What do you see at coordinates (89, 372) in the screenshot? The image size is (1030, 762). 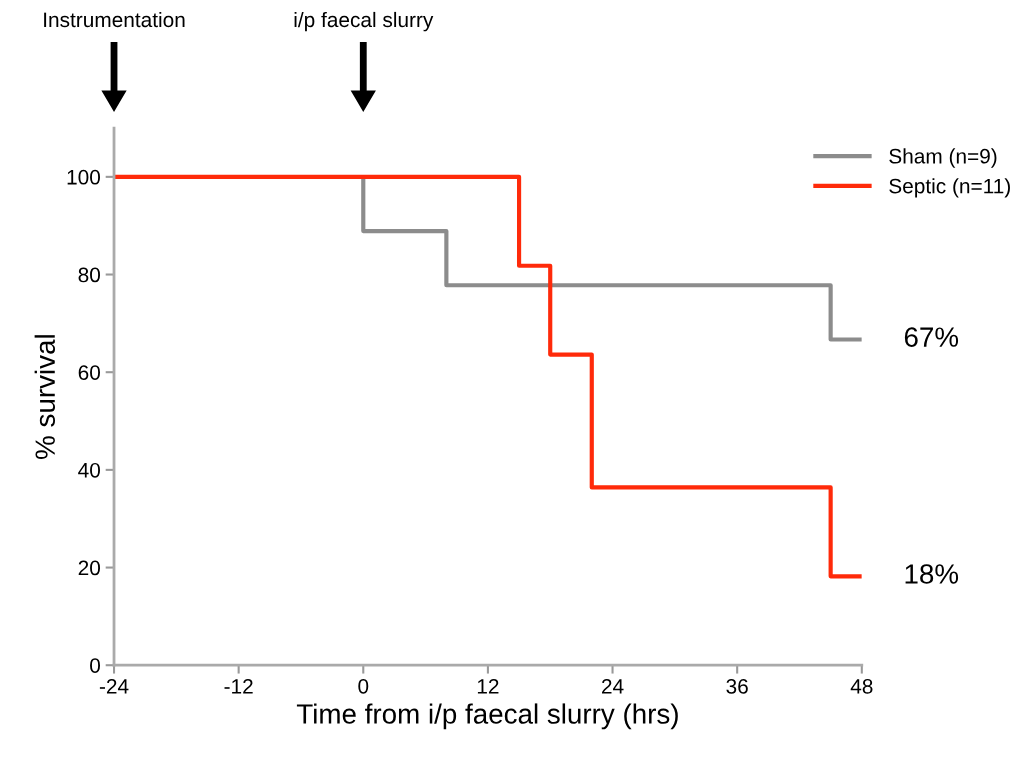 I see `y-tick-label: 60` at bounding box center [89, 372].